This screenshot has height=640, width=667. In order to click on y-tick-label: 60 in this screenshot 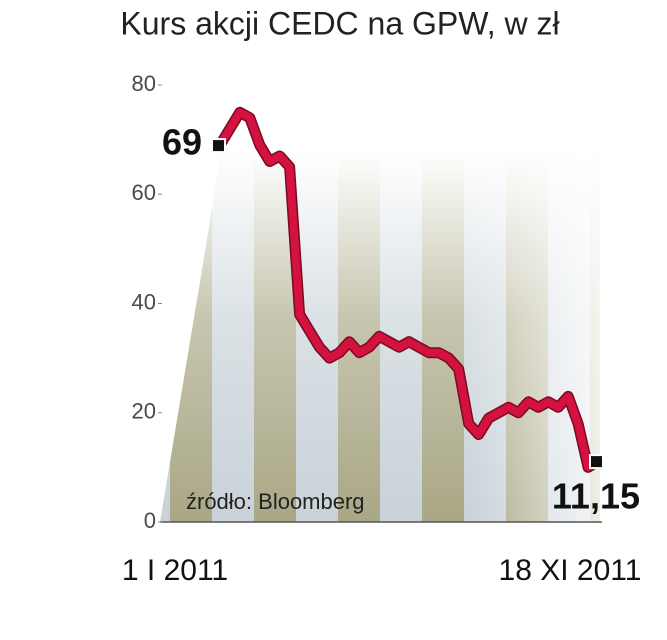, I will do `click(144, 192)`.